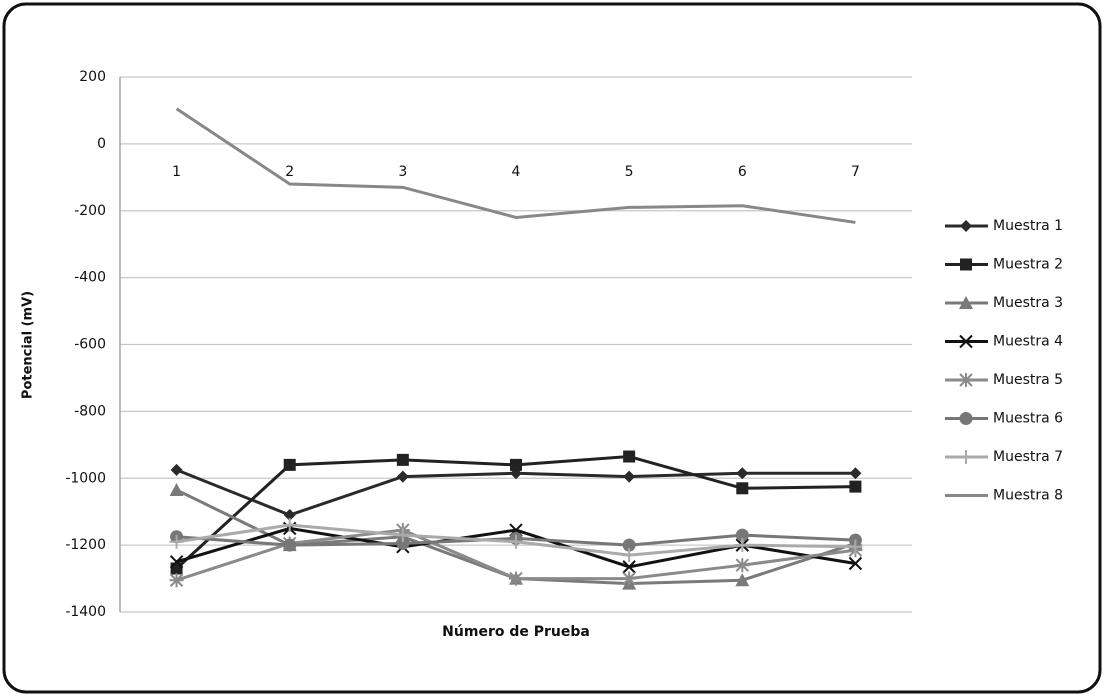  I want to click on legend-entry: Muestra 7, so click(1004, 457).